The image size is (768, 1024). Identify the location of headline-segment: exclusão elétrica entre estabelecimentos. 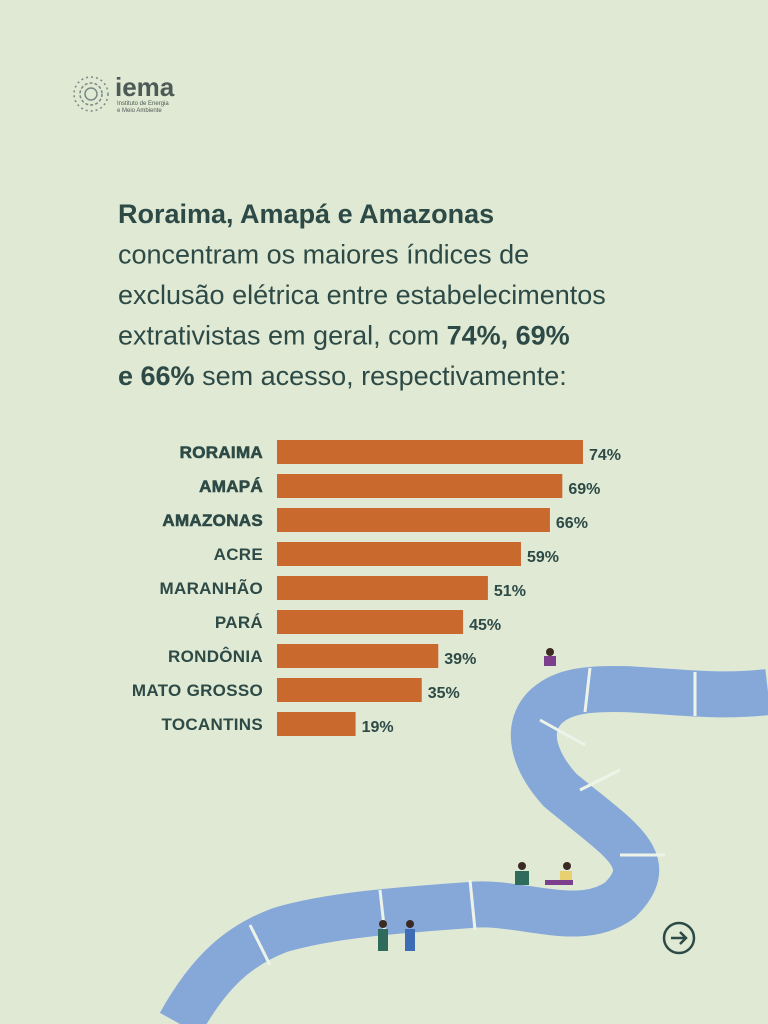
(362, 295).